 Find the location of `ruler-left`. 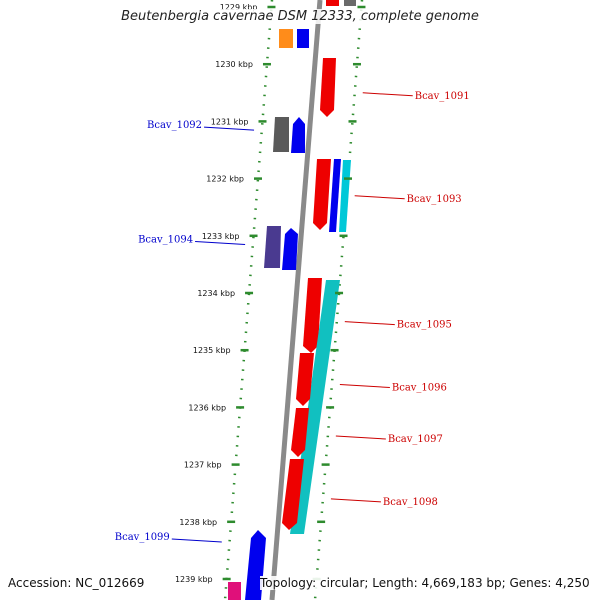

ruler-left is located at coordinates (248, 300).